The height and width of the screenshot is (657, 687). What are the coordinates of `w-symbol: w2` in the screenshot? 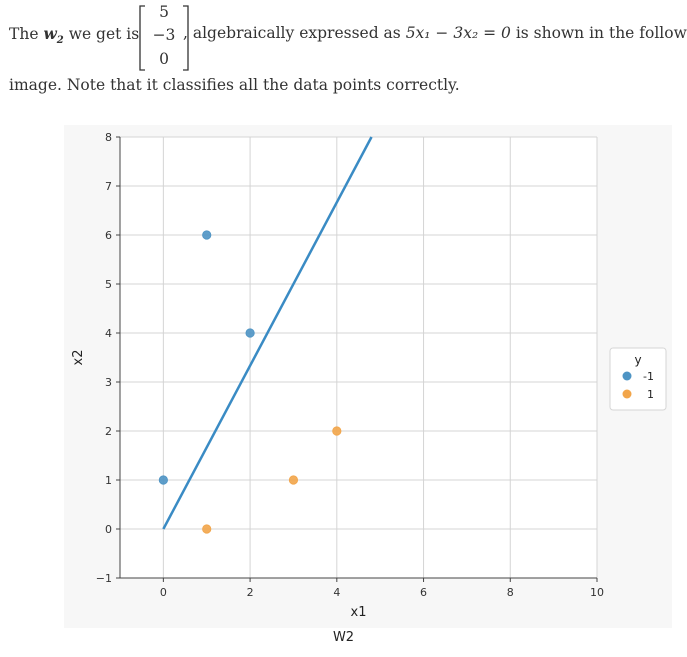 It's located at (53, 35).